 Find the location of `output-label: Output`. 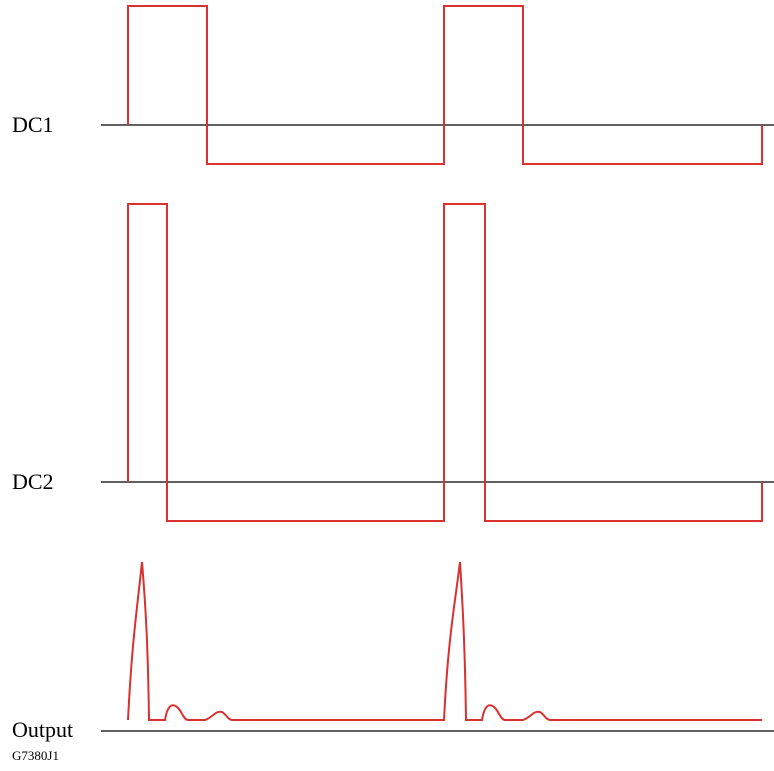

output-label: Output is located at coordinates (43, 729).